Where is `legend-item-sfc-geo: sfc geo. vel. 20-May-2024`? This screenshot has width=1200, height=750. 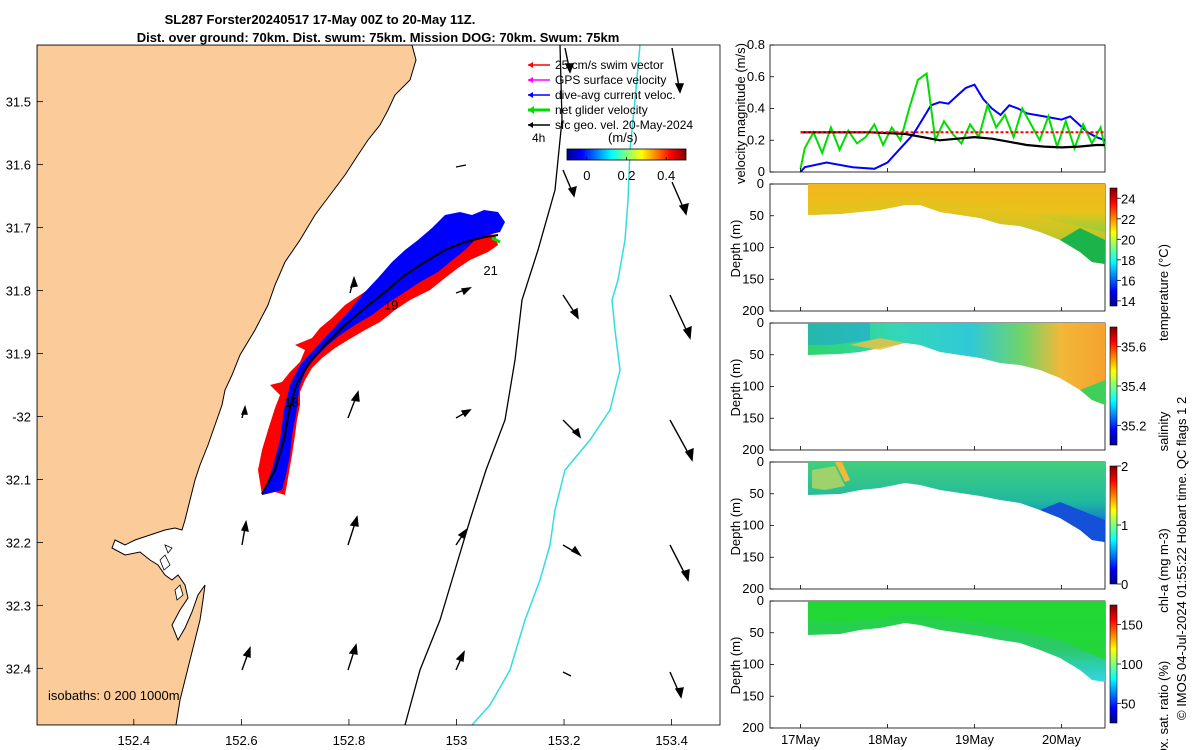
legend-item-sfc-geo: sfc geo. vel. 20-May-2024 is located at coordinates (610, 125).